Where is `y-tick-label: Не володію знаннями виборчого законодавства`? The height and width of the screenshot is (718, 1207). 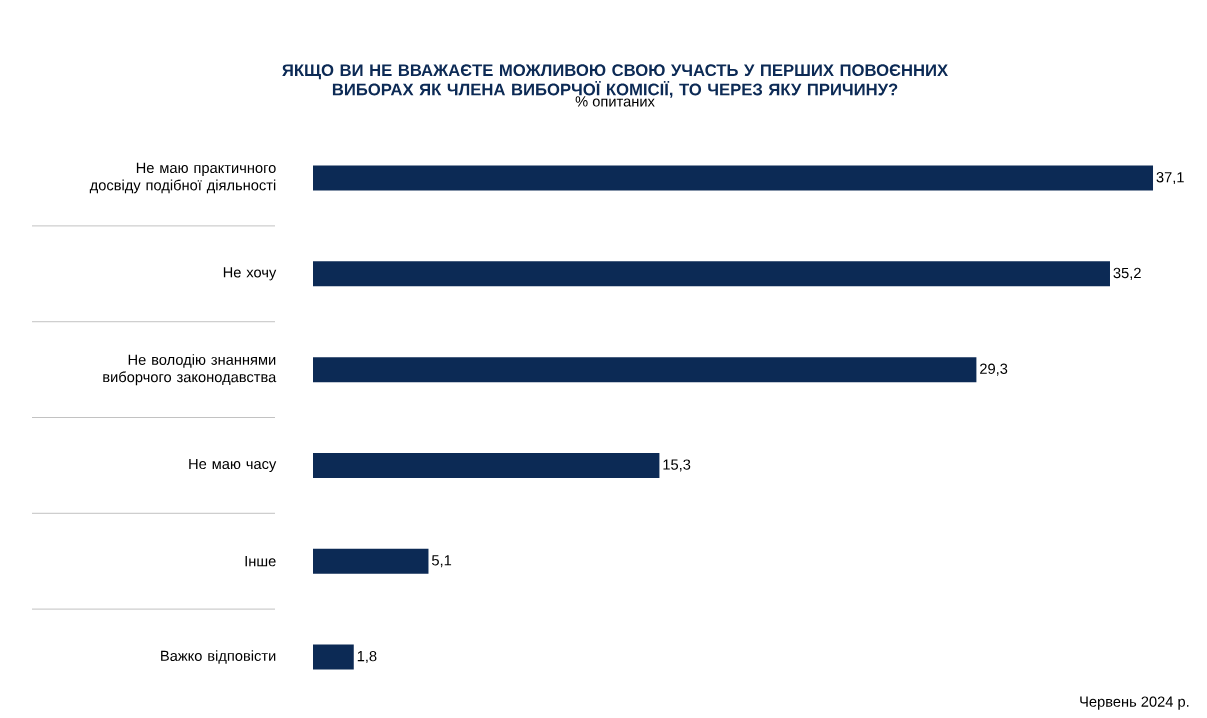
y-tick-label: Не володію знаннями виборчого законодавства is located at coordinates (190, 370).